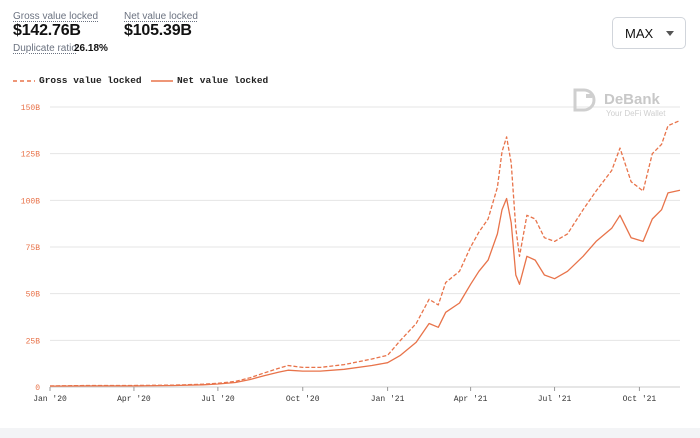 The height and width of the screenshot is (438, 700). What do you see at coordinates (30, 108) in the screenshot?
I see `y-tick-label: 150B` at bounding box center [30, 108].